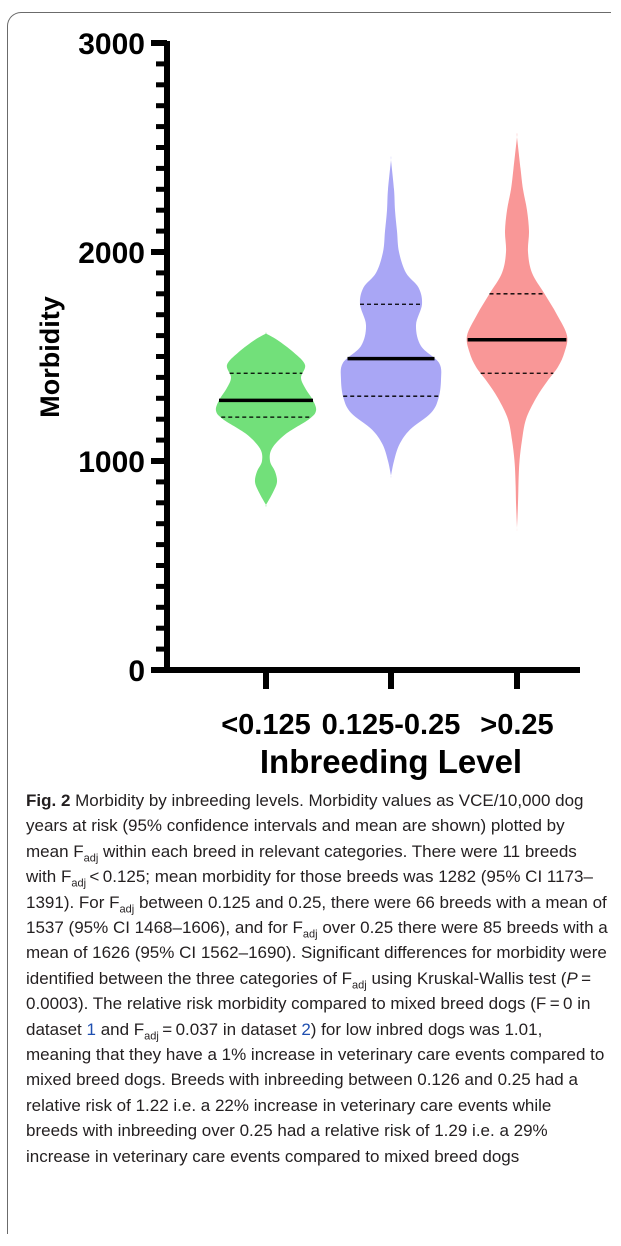 This screenshot has width=621, height=1246. What do you see at coordinates (266, 725) in the screenshot?
I see `x-tick-label: <0.125` at bounding box center [266, 725].